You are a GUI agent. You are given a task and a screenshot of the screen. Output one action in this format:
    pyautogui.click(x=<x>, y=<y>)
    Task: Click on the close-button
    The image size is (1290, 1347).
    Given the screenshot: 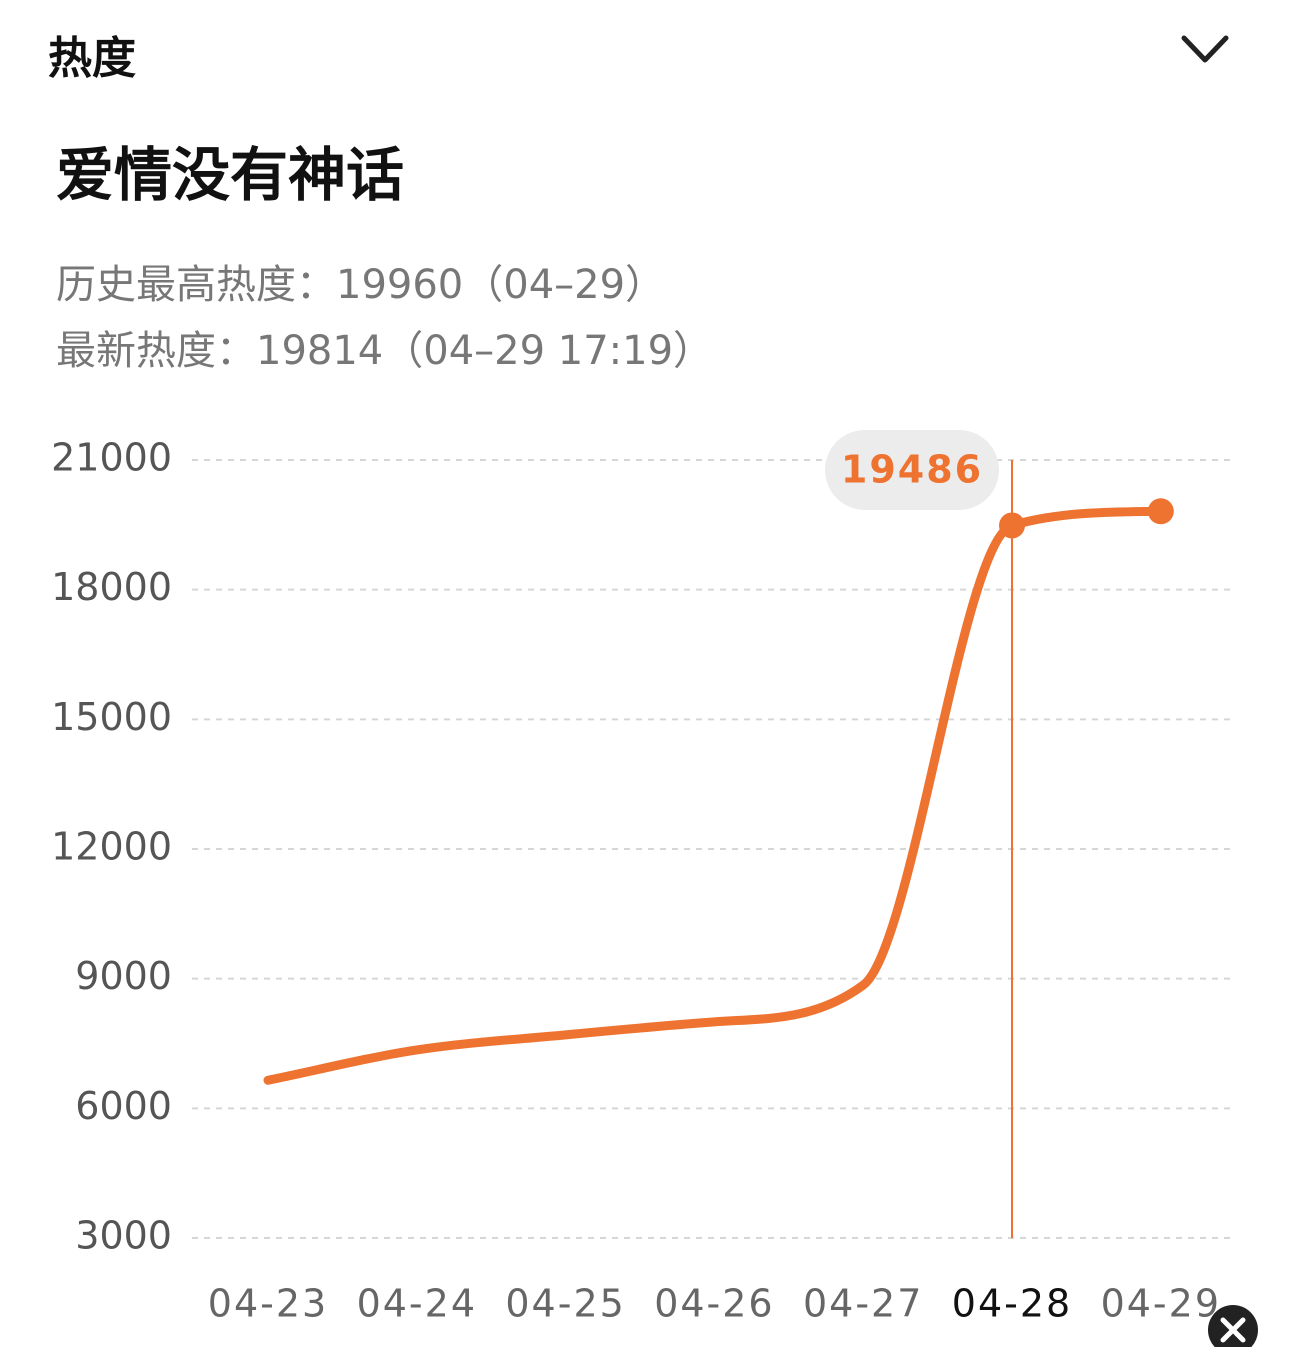 What is the action you would take?
    pyautogui.click(x=1233, y=1326)
    